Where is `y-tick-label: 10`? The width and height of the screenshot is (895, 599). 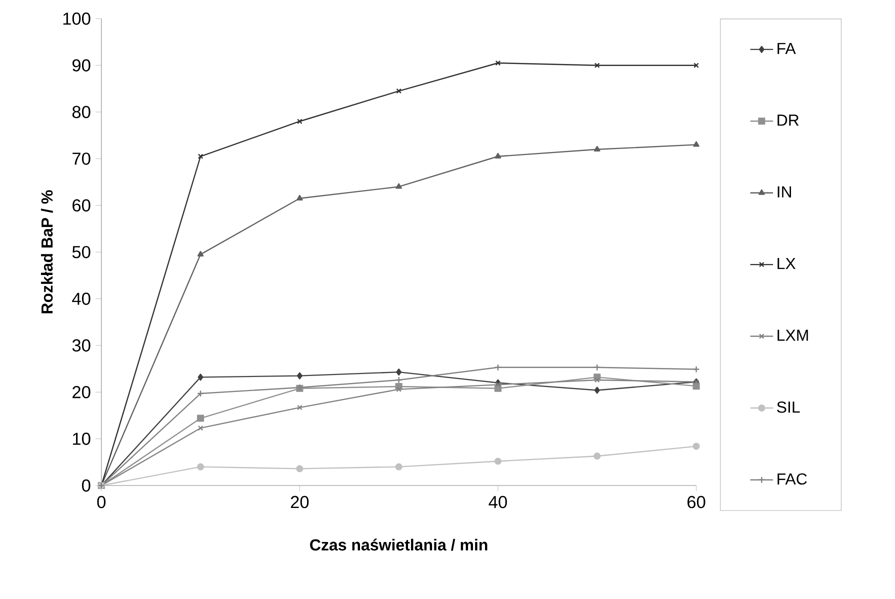 y-tick-label: 10 is located at coordinates (81, 439).